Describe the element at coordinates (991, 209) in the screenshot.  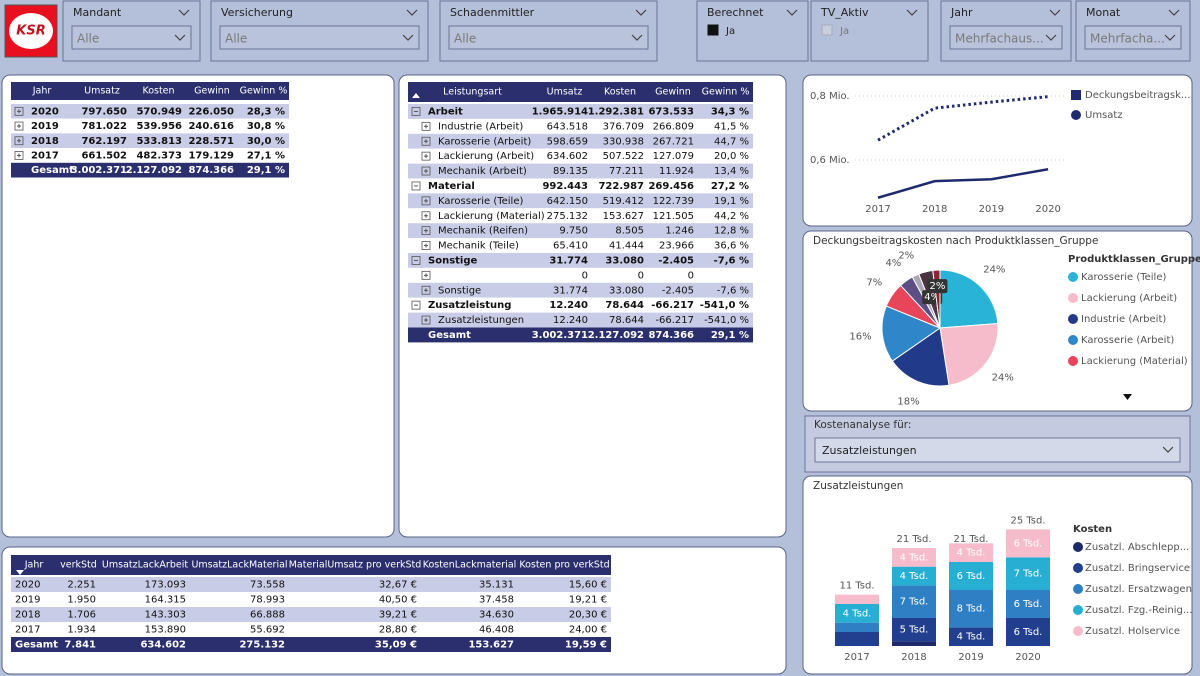
I see `x-tick-label: 2019` at that location.